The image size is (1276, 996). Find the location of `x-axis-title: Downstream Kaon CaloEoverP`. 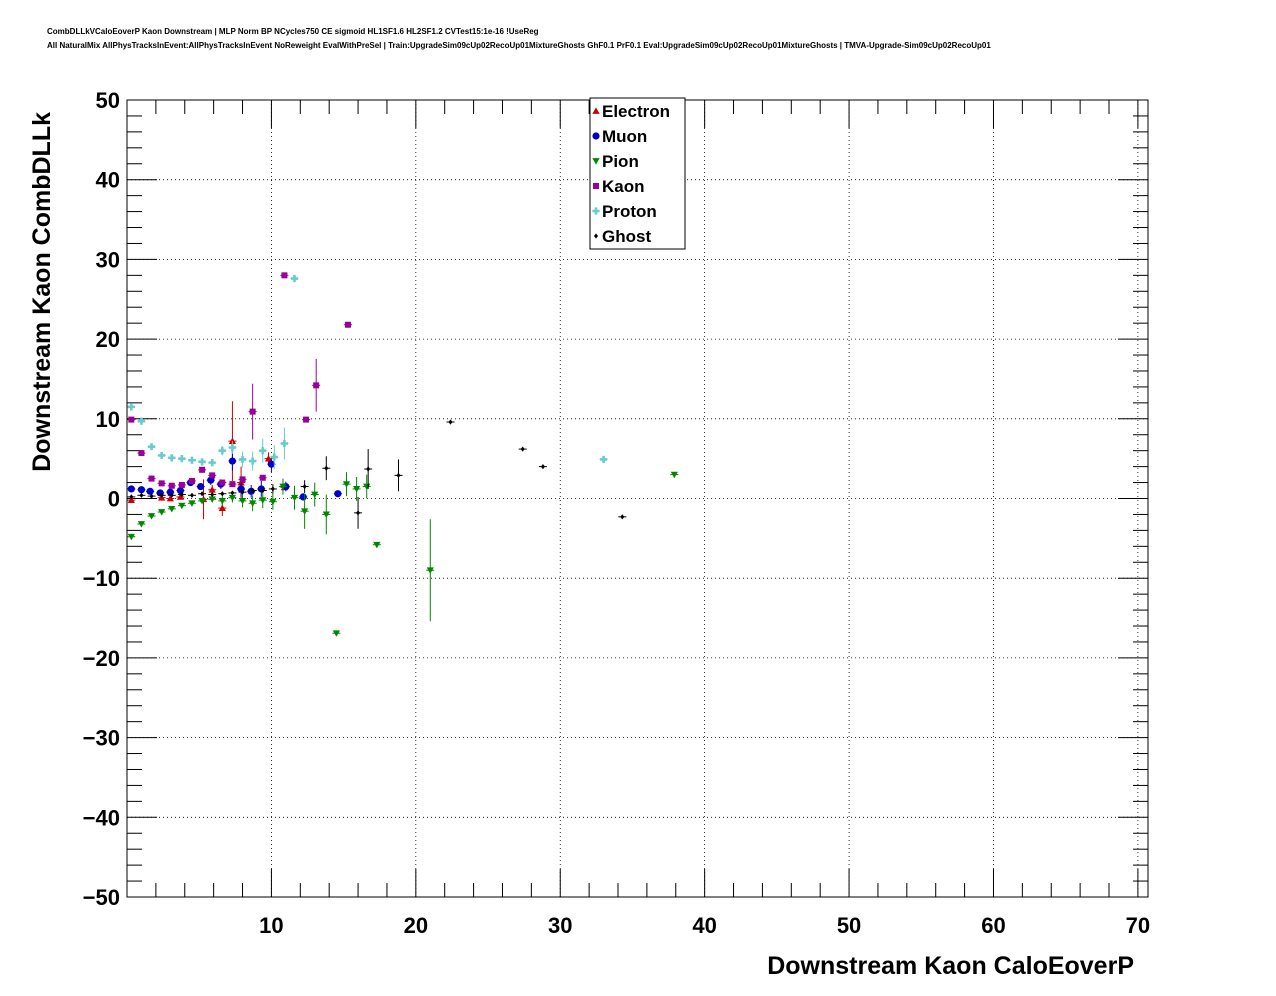

x-axis-title: Downstream Kaon CaloEoverP is located at coordinates (950, 966).